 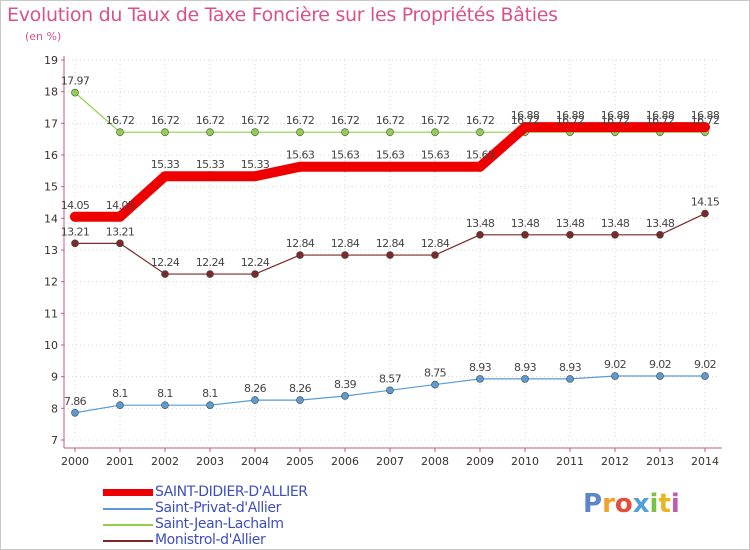 I want to click on y-tick-label: 17, so click(x=51, y=123).